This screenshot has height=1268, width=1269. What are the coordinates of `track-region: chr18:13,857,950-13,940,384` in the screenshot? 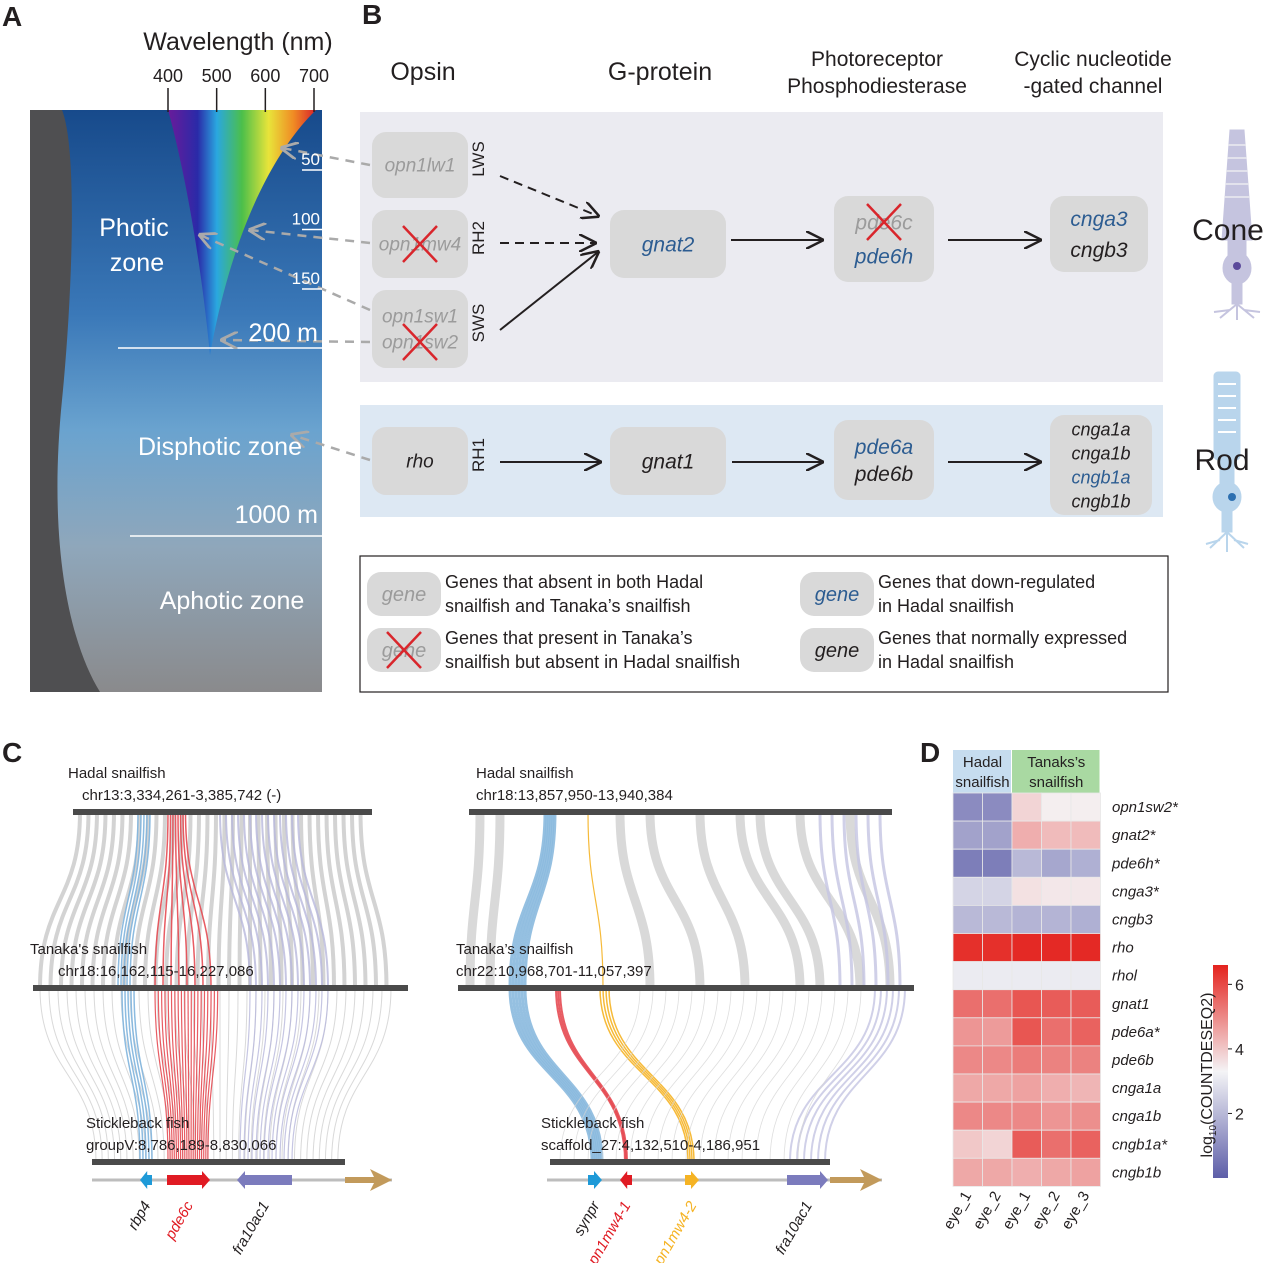 It's located at (574, 795).